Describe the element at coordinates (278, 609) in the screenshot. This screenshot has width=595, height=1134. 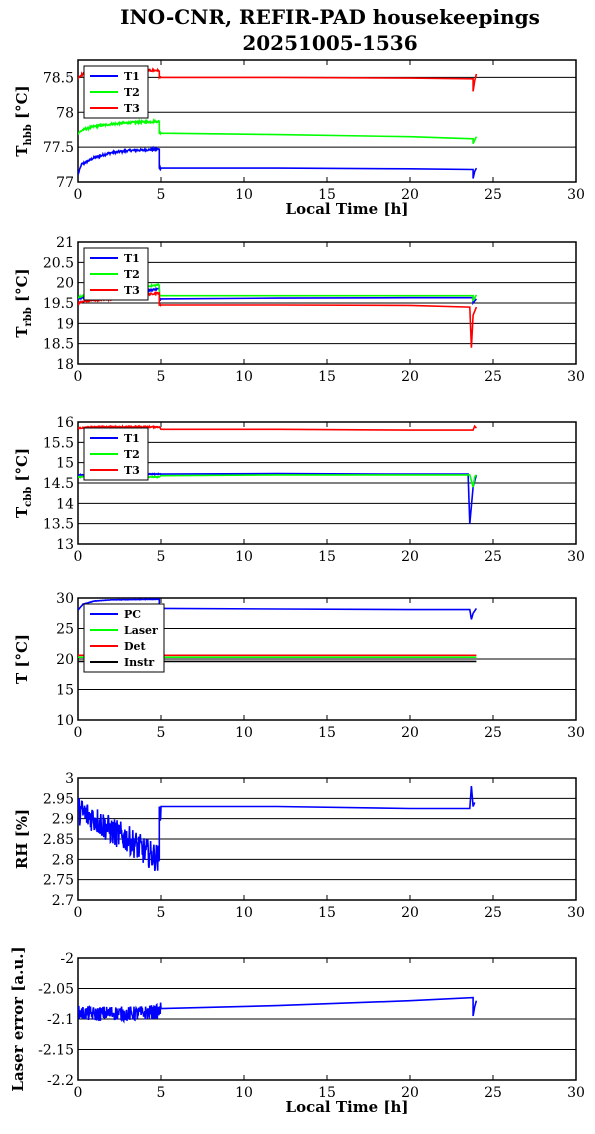
I see `series-line-pc` at that location.